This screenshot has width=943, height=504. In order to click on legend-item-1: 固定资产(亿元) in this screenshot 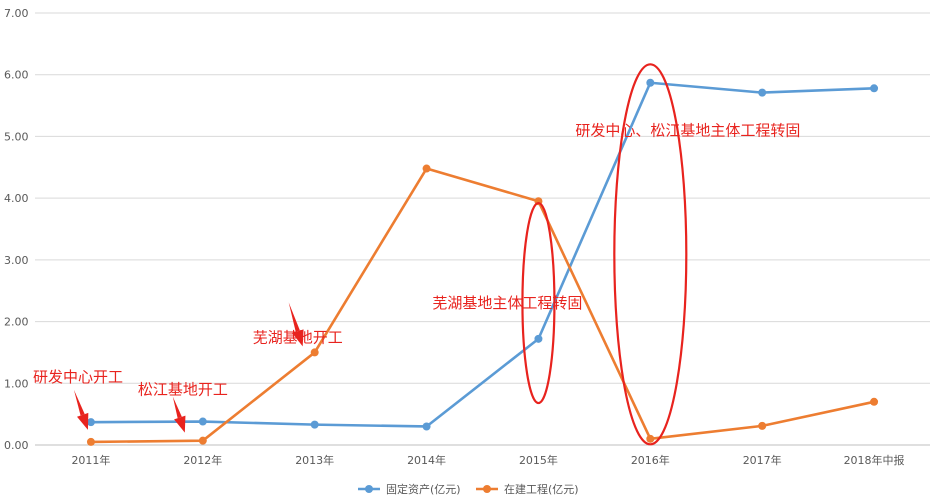, I will do `click(409, 489)`.